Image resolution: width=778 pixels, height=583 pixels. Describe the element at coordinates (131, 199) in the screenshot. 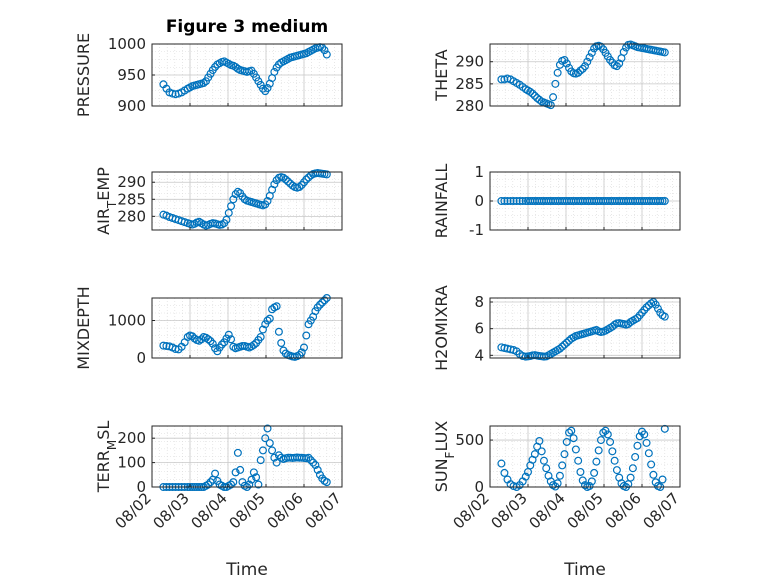

I see `y-tick-label: 285` at that location.